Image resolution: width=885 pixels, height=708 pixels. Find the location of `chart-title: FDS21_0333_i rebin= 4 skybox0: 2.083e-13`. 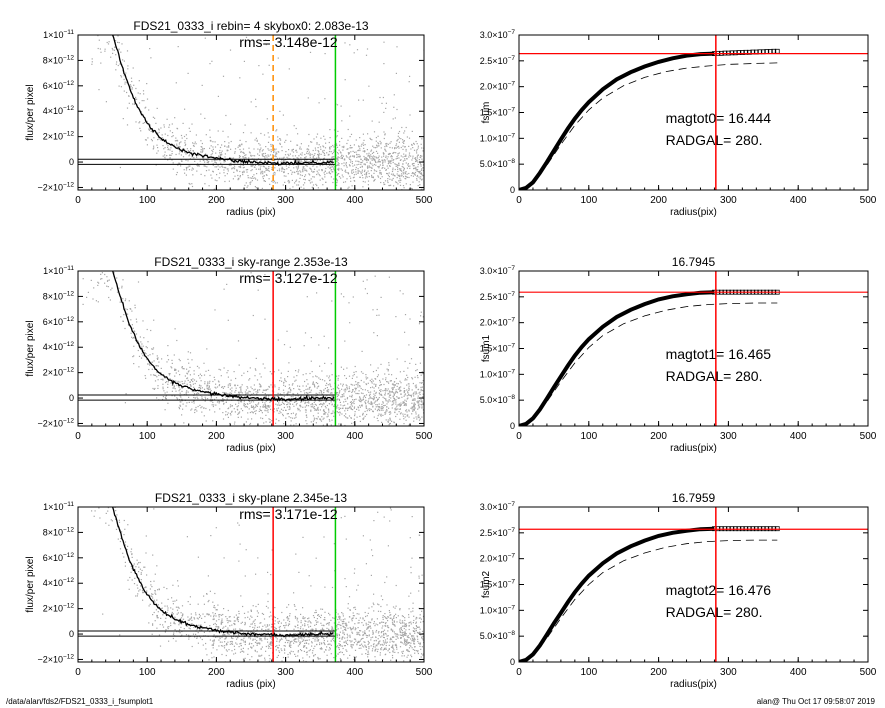

chart-title: FDS21_0333_i rebin= 4 skybox0: 2.083e-13 is located at coordinates (250, 26).